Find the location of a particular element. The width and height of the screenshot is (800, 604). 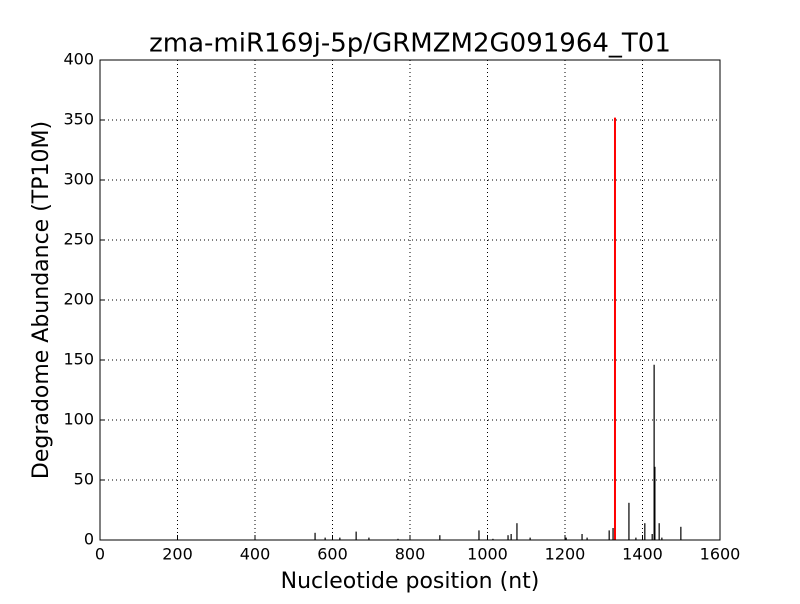

chart-title: zma-miR169j-5p/GRMZM2G091964_T01 is located at coordinates (410, 44).